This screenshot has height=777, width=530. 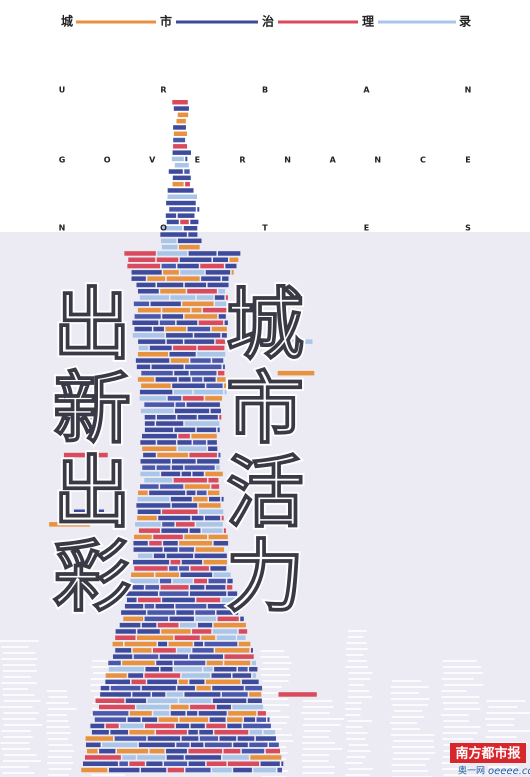 I want to click on tower-stray, so click(x=87, y=417).